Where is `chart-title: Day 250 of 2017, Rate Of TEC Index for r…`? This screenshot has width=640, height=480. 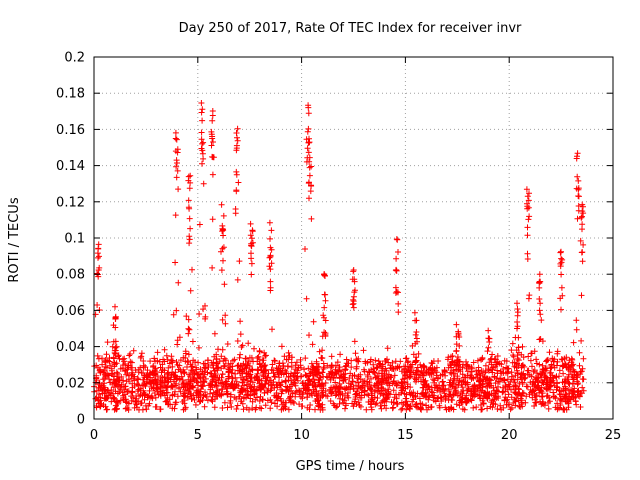 chart-title: Day 250 of 2017, Rate Of TEC Index for r… is located at coordinates (350, 28).